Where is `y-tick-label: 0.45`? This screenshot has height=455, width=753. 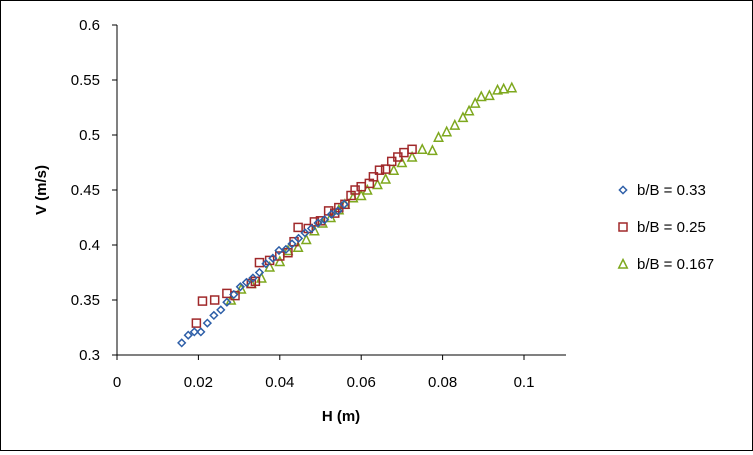
y-tick-label: 0.45 is located at coordinates (85, 190).